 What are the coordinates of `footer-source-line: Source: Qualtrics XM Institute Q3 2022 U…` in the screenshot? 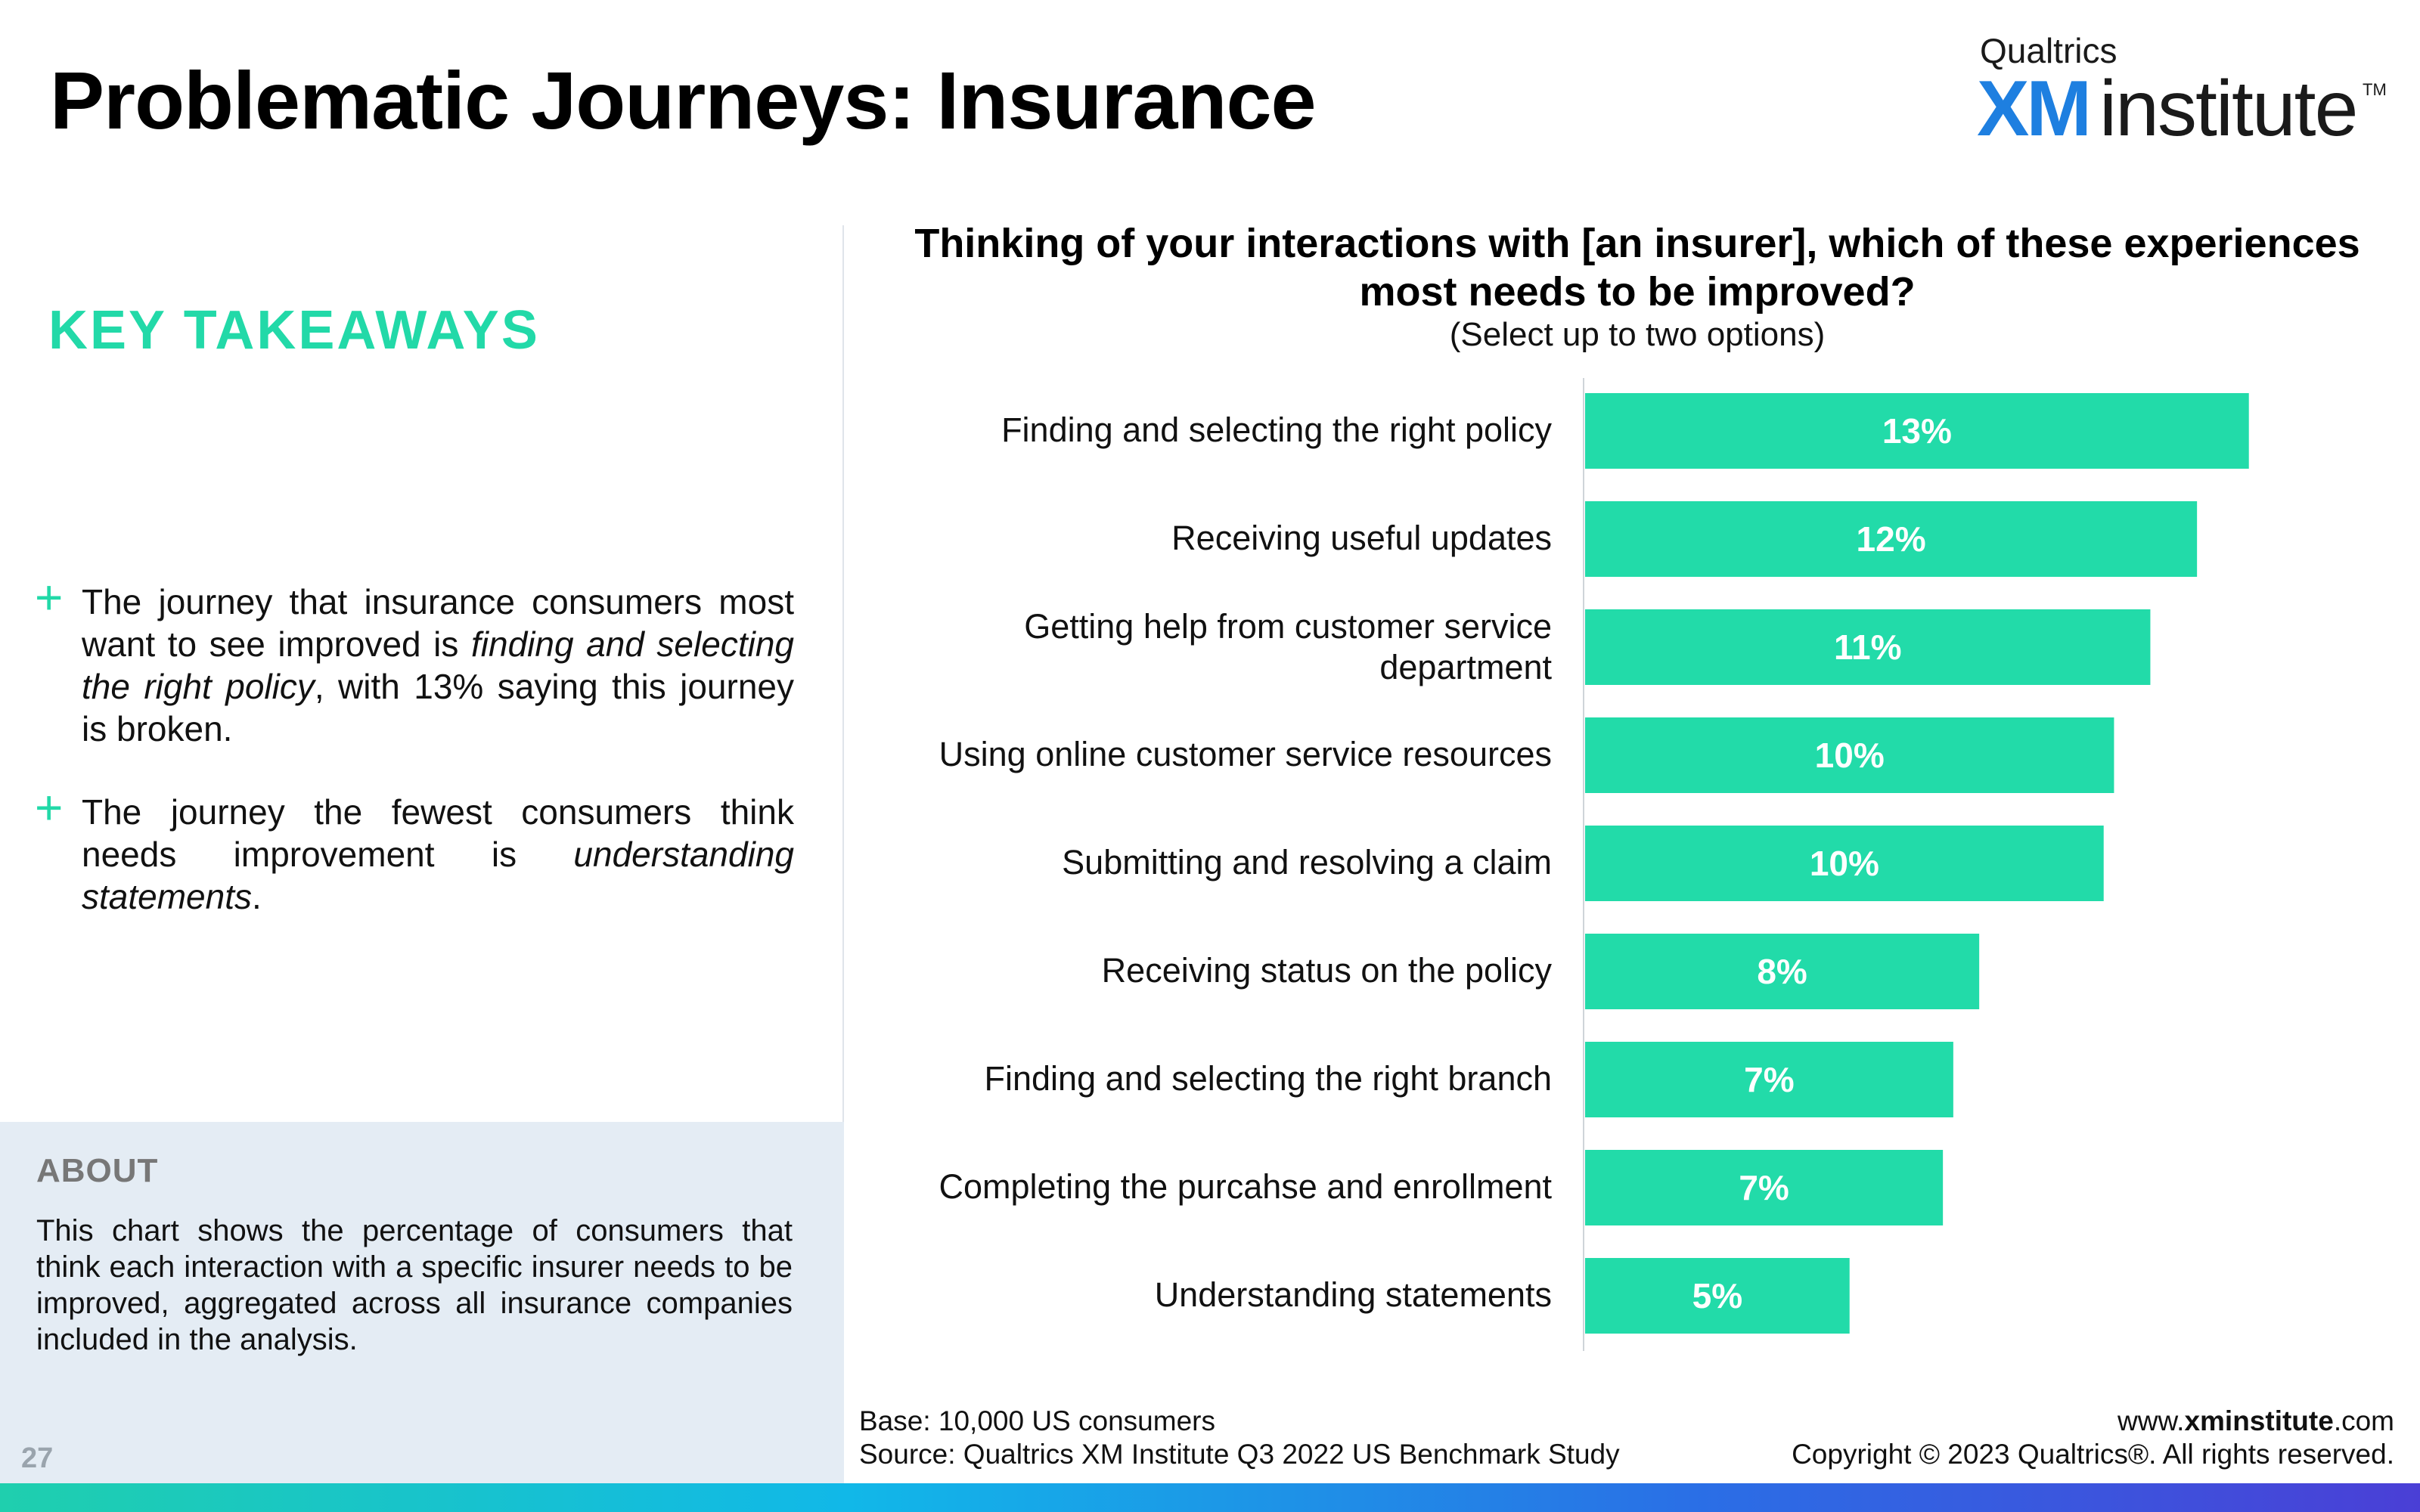 It's located at (1239, 1455).